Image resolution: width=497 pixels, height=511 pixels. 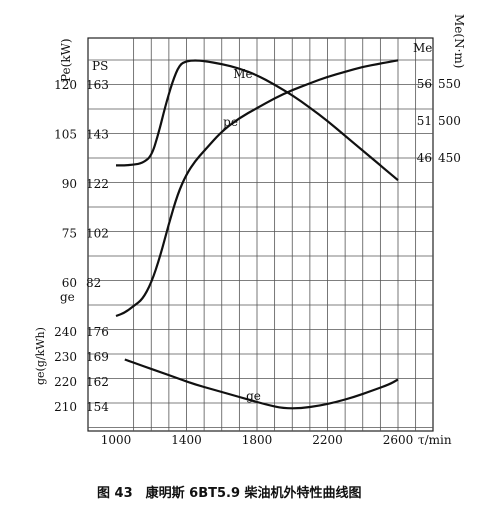 What do you see at coordinates (97, 382) in the screenshot?
I see `ge-ps-tick: 162` at bounding box center [97, 382].